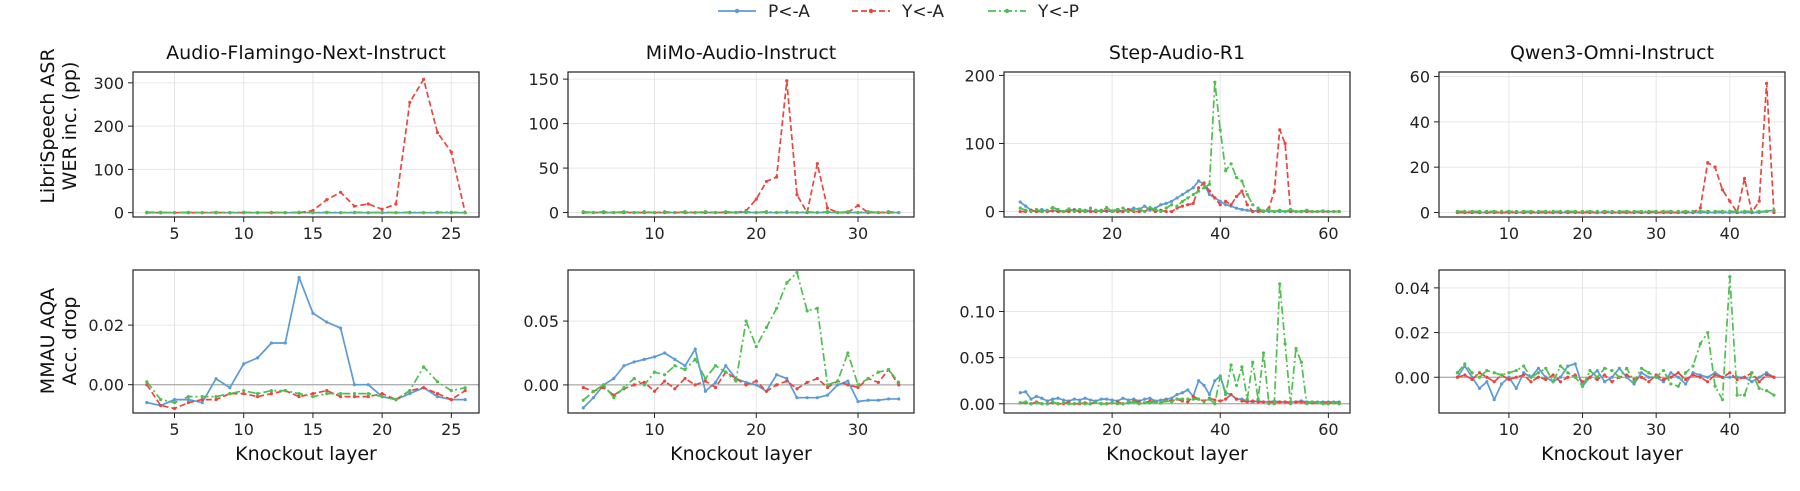 The height and width of the screenshot is (491, 1800). Describe the element at coordinates (1328, 429) in the screenshot. I see `xtick-label-6-2: 60` at that location.